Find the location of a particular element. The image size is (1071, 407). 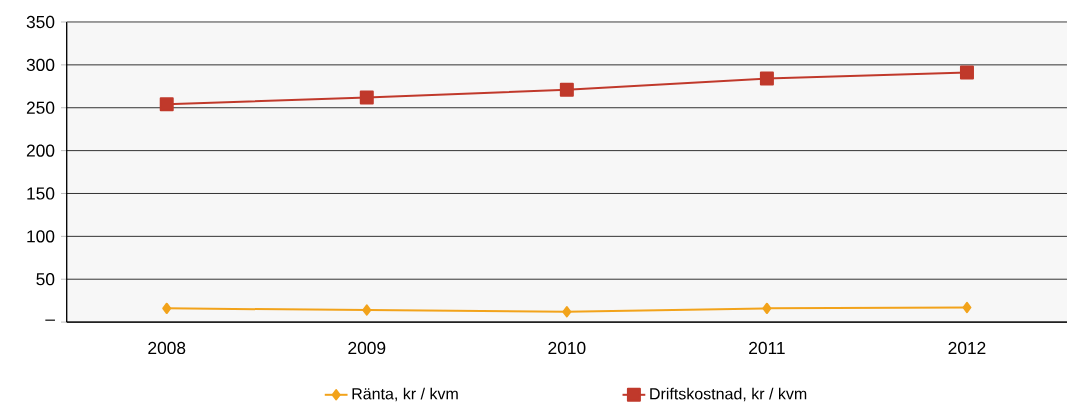

x-tick-label: 2008 is located at coordinates (167, 347).